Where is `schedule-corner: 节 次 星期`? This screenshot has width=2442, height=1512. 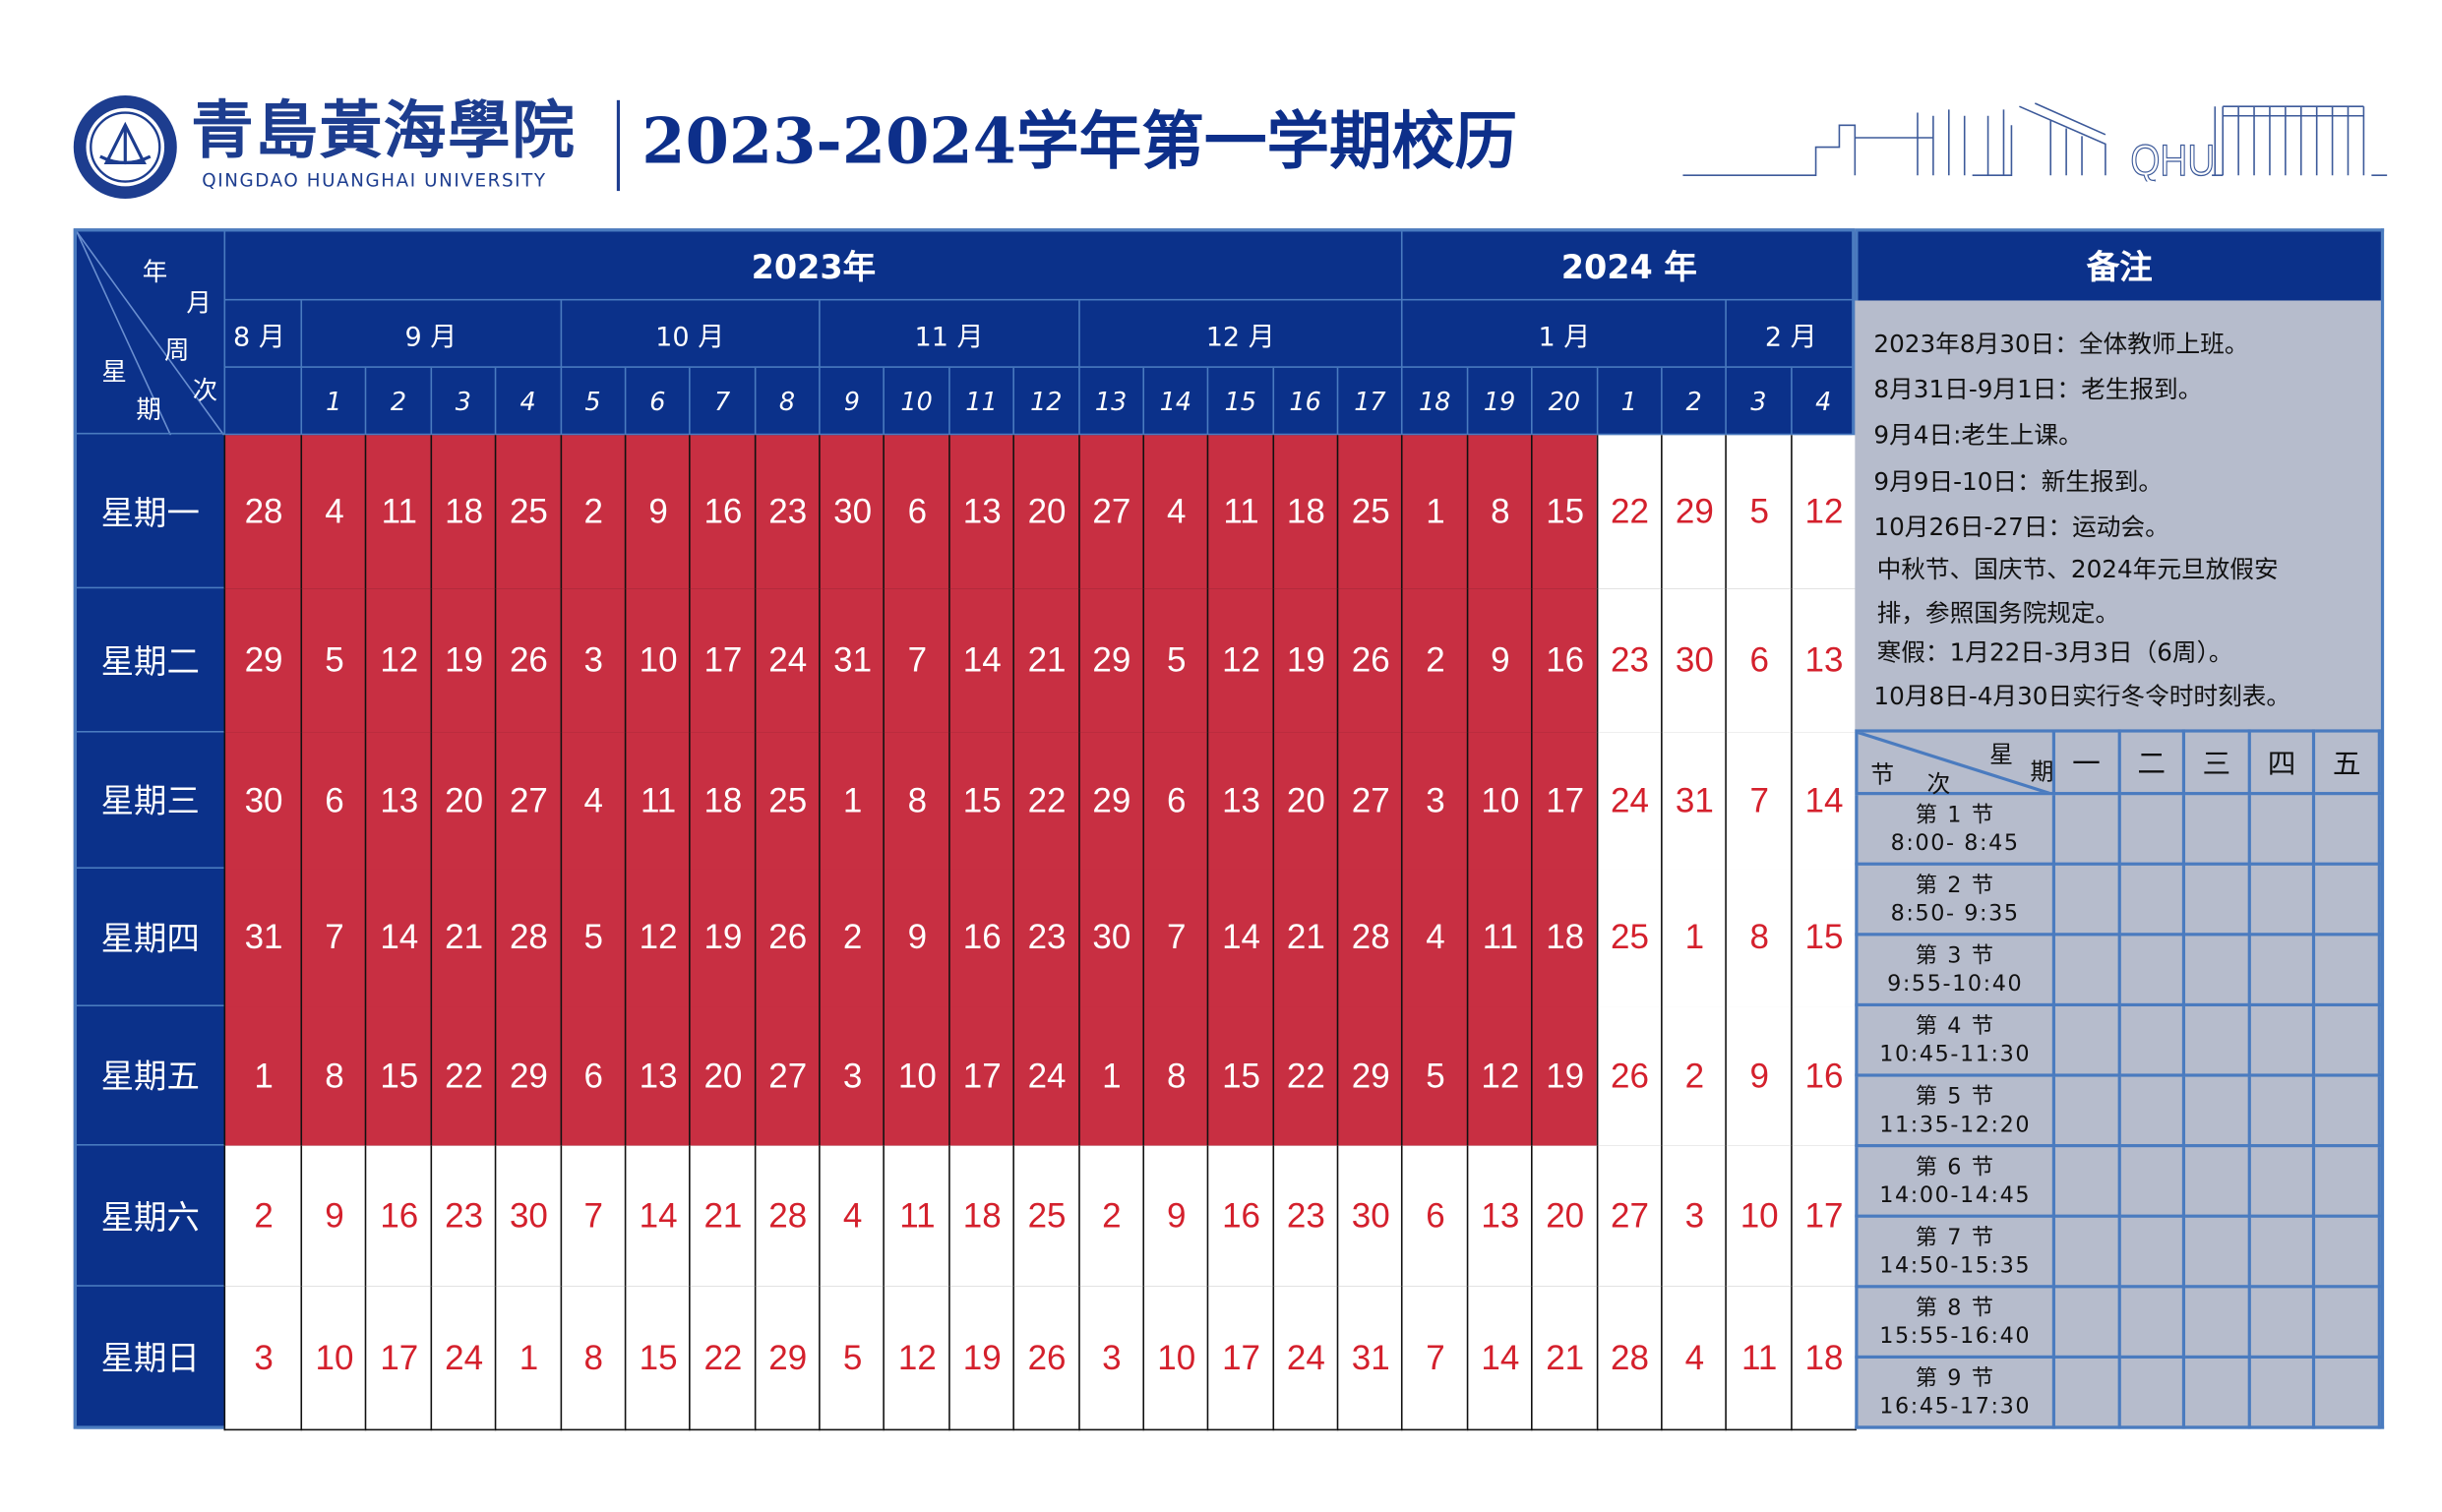
schedule-corner: 节 次 星期 is located at coordinates (1955, 763).